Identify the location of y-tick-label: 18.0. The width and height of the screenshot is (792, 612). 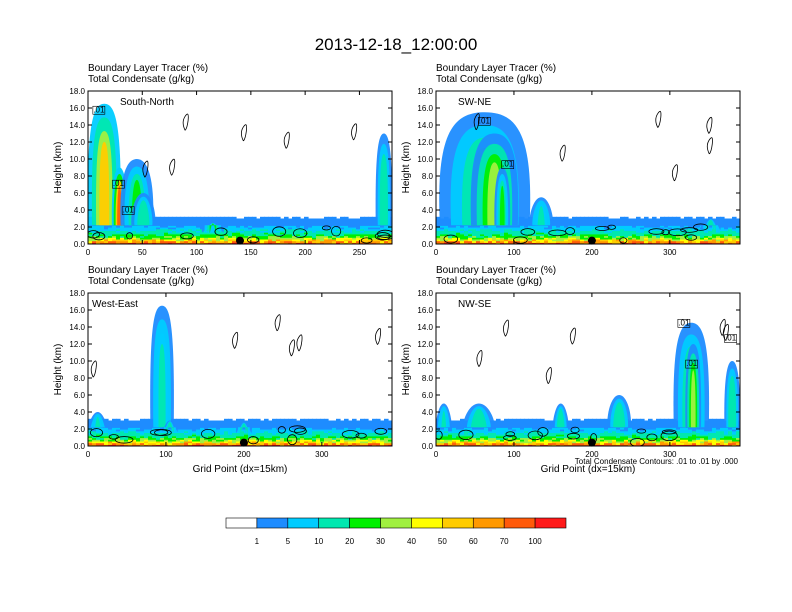
(77, 91).